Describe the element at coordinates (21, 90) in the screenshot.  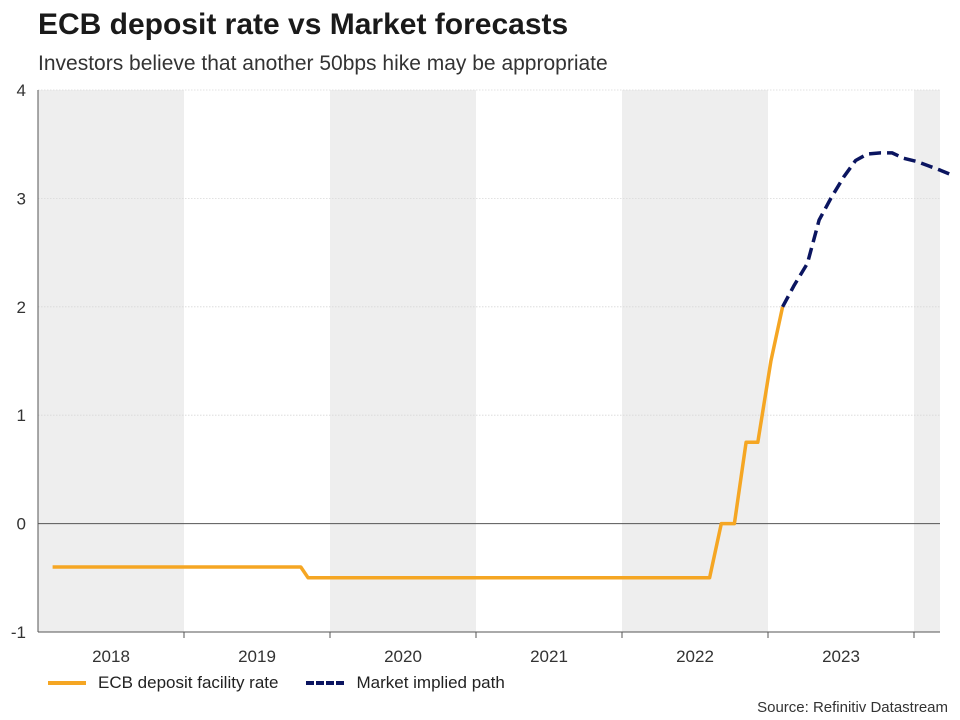
I see `y-tick-label: 4` at that location.